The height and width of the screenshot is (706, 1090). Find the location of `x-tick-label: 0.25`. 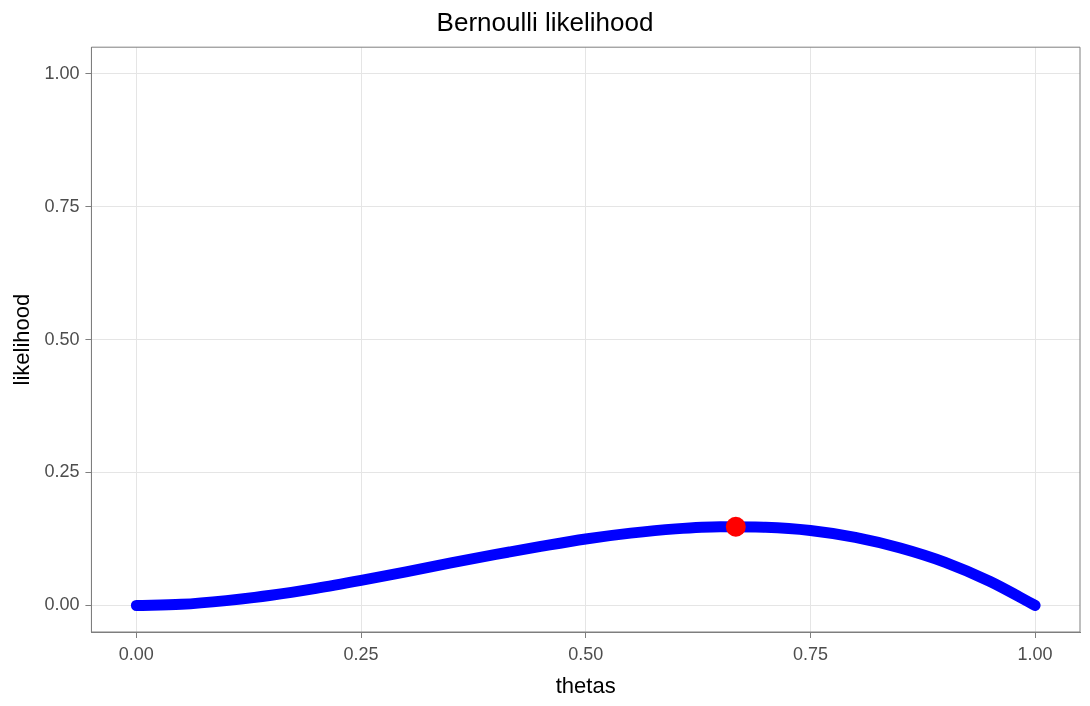

x-tick-label: 0.25 is located at coordinates (361, 653).